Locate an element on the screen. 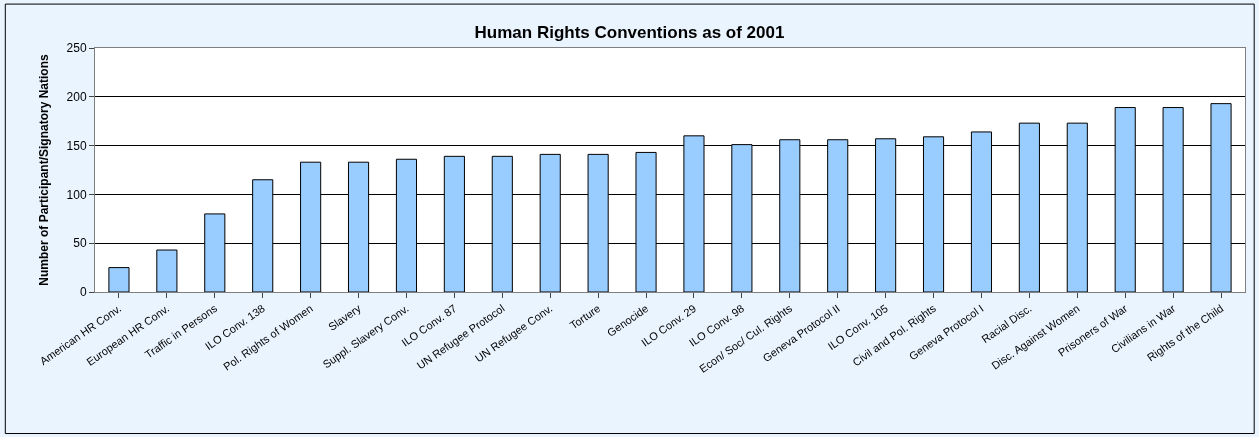 The width and height of the screenshot is (1259, 437). y-tick-label: 150 is located at coordinates (76, 145).